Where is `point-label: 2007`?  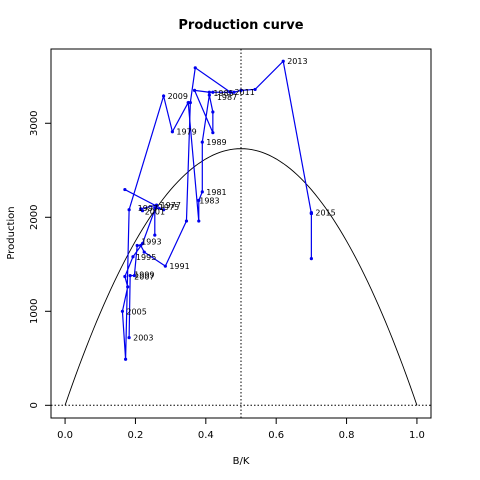 point-label: 2007 is located at coordinates (144, 277).